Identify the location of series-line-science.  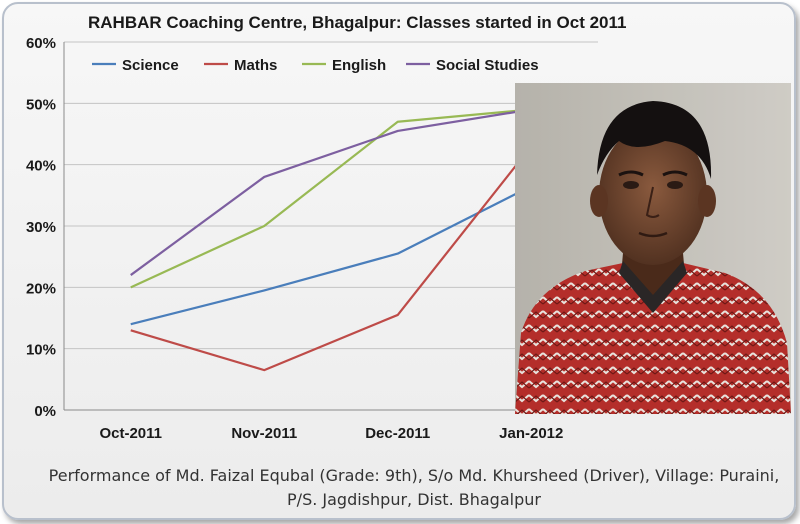
(331, 255).